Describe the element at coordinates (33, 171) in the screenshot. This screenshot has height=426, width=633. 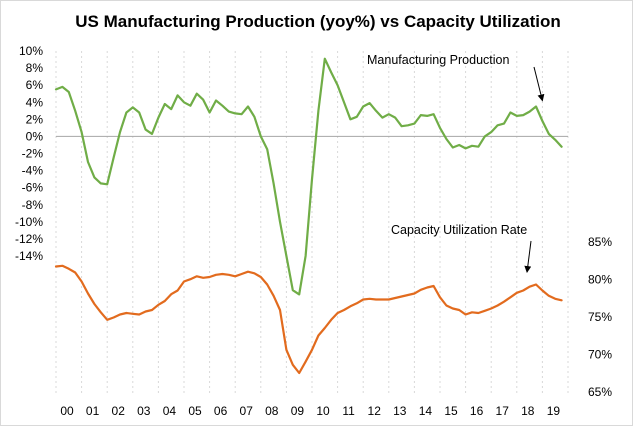
I see `left-tick-label: -4%` at that location.